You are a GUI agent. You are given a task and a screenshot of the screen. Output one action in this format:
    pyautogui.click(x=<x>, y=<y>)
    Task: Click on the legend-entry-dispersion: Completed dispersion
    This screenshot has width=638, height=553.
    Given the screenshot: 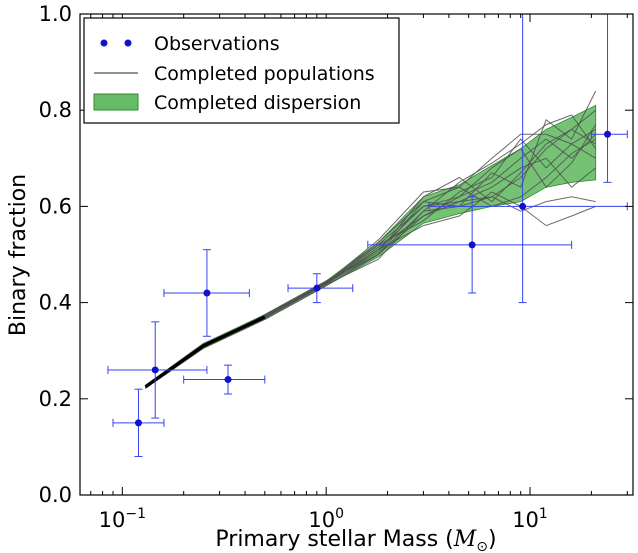 What is the action you would take?
    pyautogui.click(x=227, y=103)
    